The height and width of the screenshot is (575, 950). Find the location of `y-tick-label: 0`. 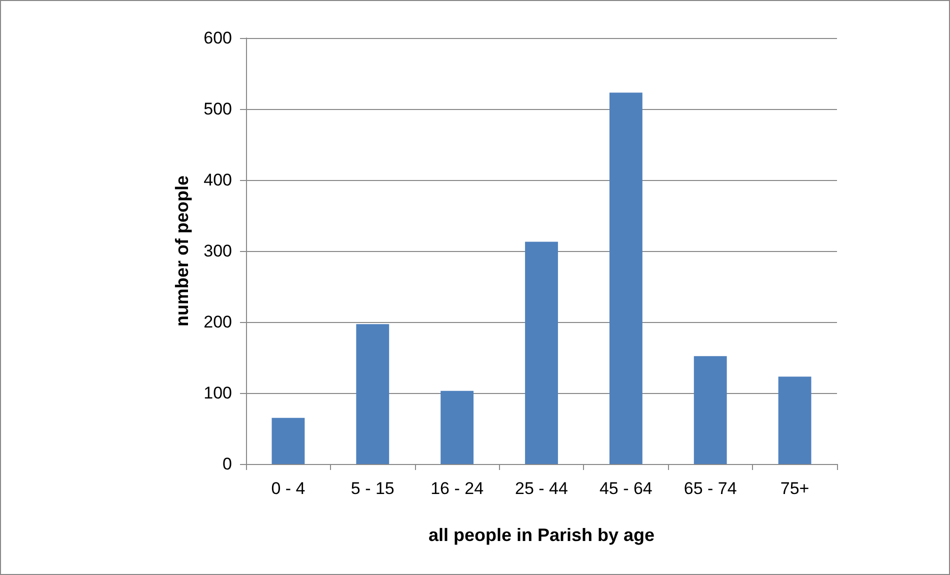

y-tick-label: 0 is located at coordinates (227, 464).